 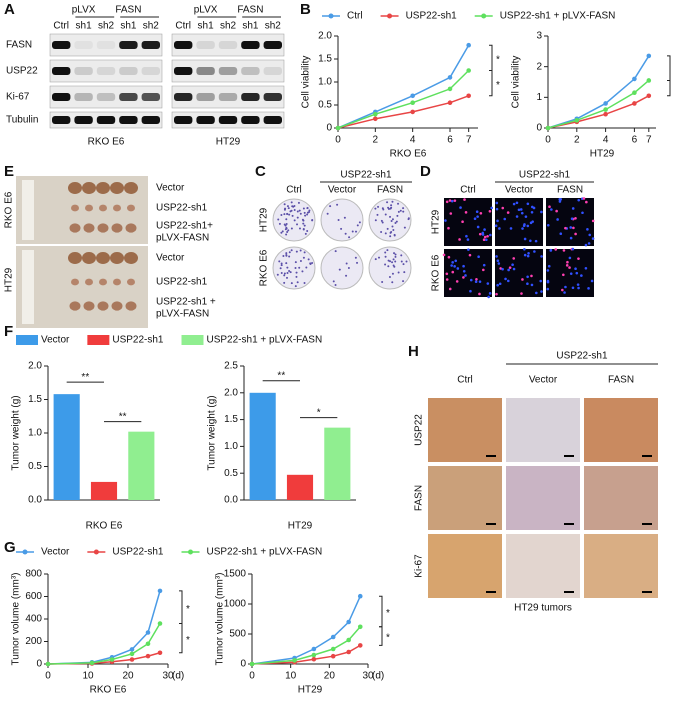 What do you see at coordinates (294, 268) in the screenshot?
I see `well` at bounding box center [294, 268].